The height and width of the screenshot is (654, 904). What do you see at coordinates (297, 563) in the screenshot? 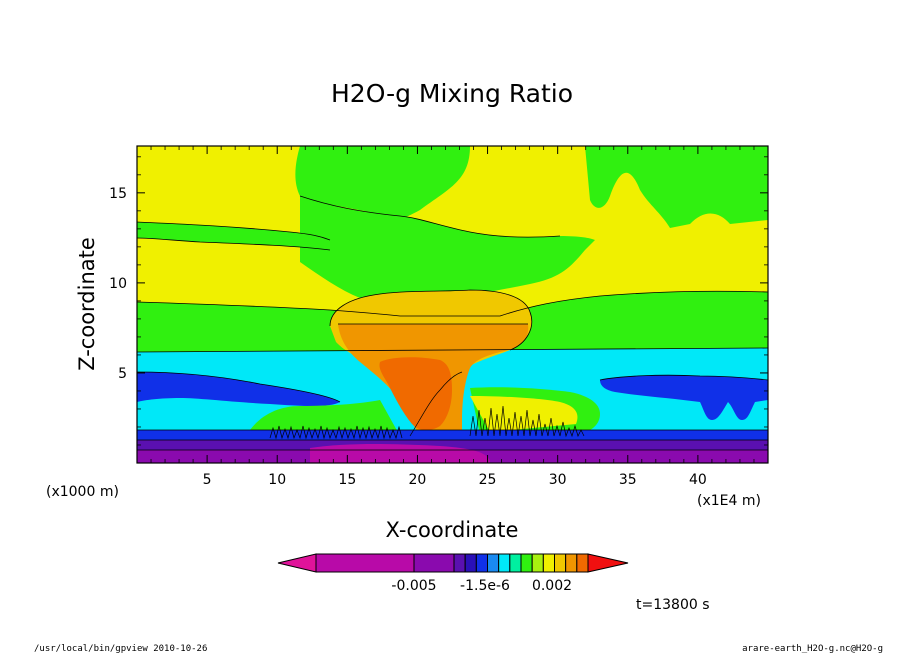
I see `colorbar-under-triangle` at bounding box center [297, 563].